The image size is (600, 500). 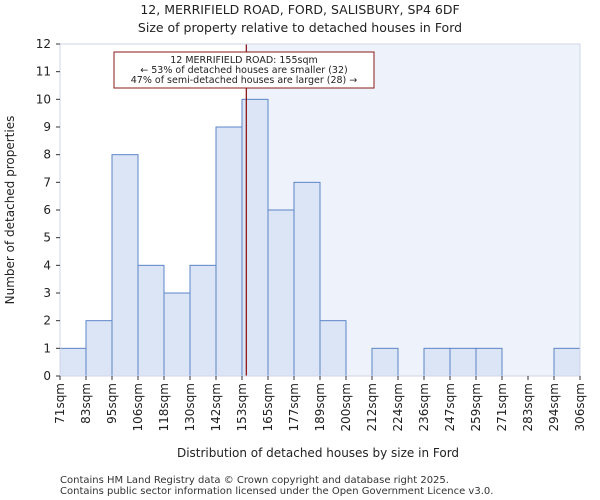 I want to click on x-tick-label: 142sqm, so click(x=216, y=407).